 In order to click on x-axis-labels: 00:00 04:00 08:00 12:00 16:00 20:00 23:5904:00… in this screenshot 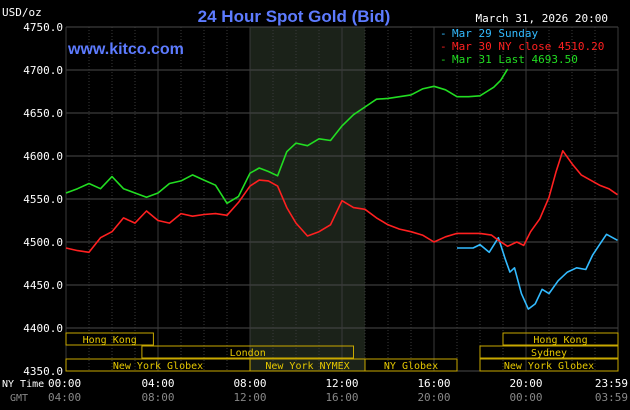, I will do `click(338, 390)`.